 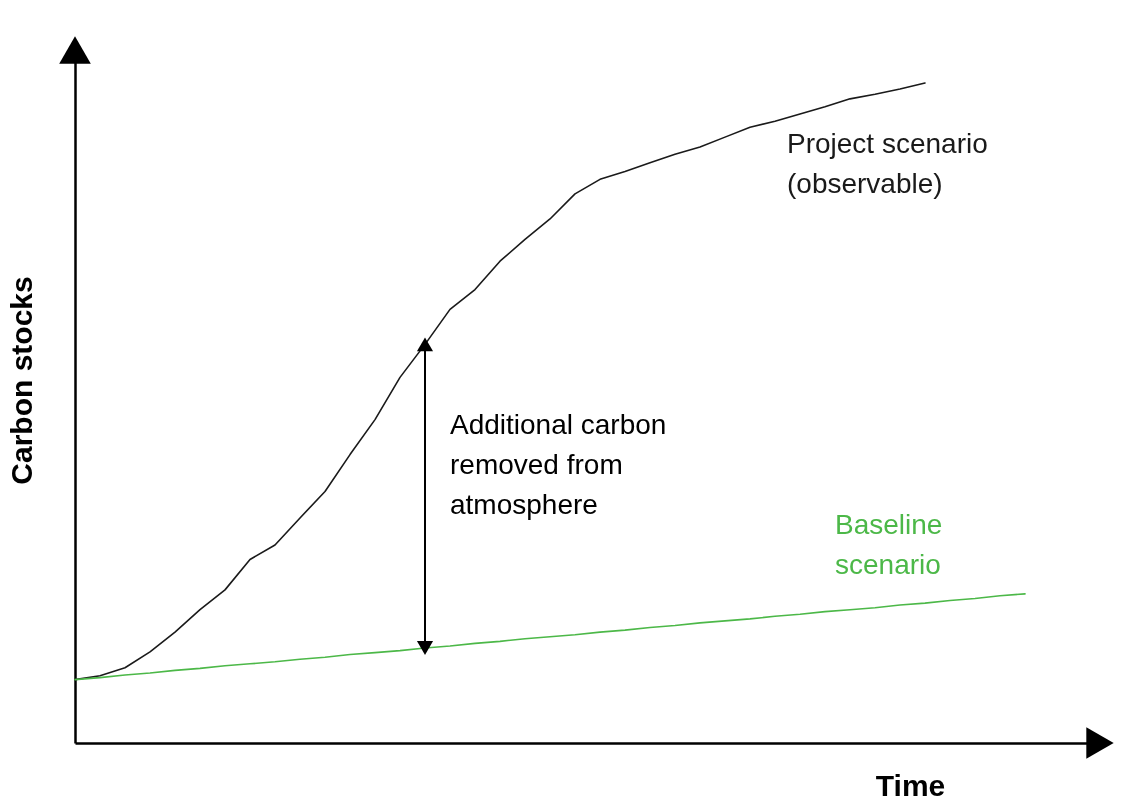 I want to click on y-axis-title: Carbon stocks, so click(x=21, y=380).